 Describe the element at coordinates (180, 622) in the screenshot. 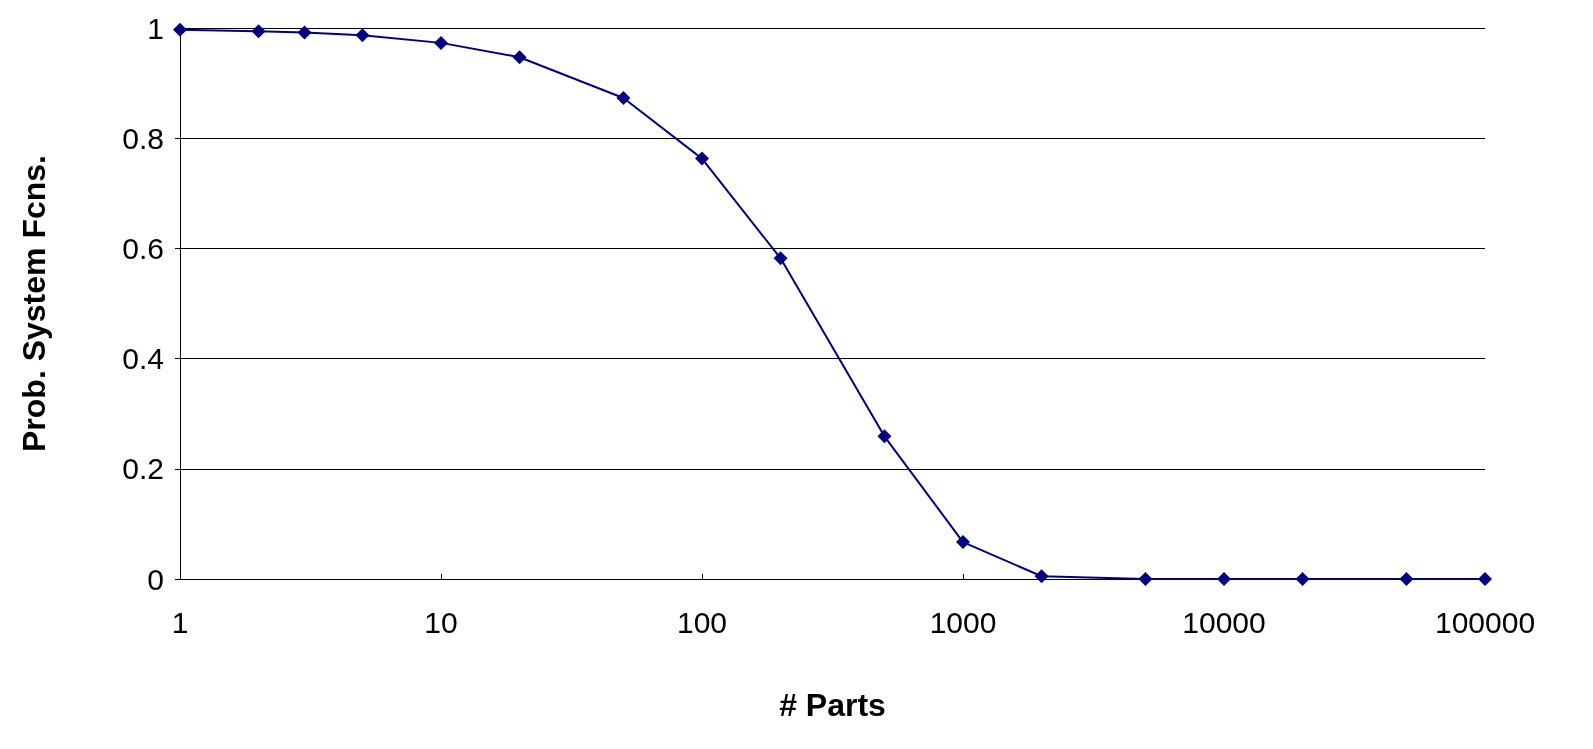

I see `x-tick-label: 1` at that location.